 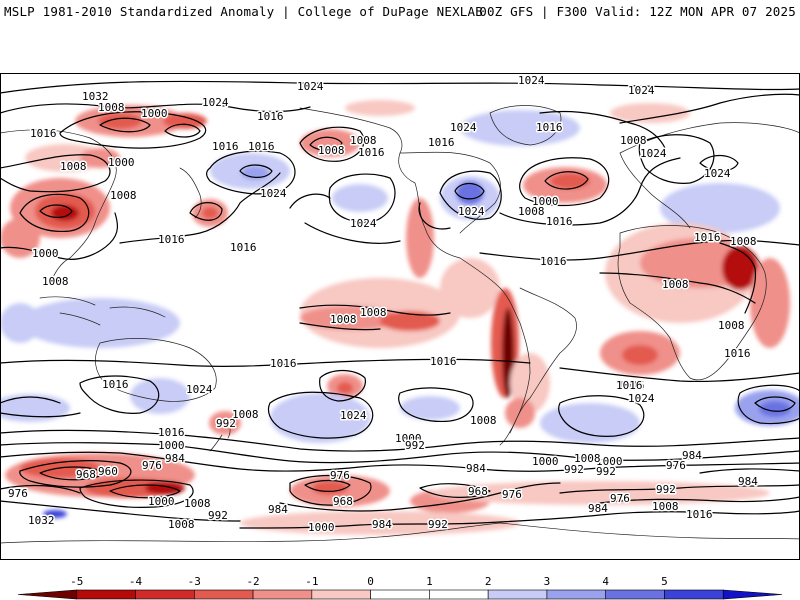 I want to click on isobar-label-1032-so: 1032, so click(x=41, y=520).